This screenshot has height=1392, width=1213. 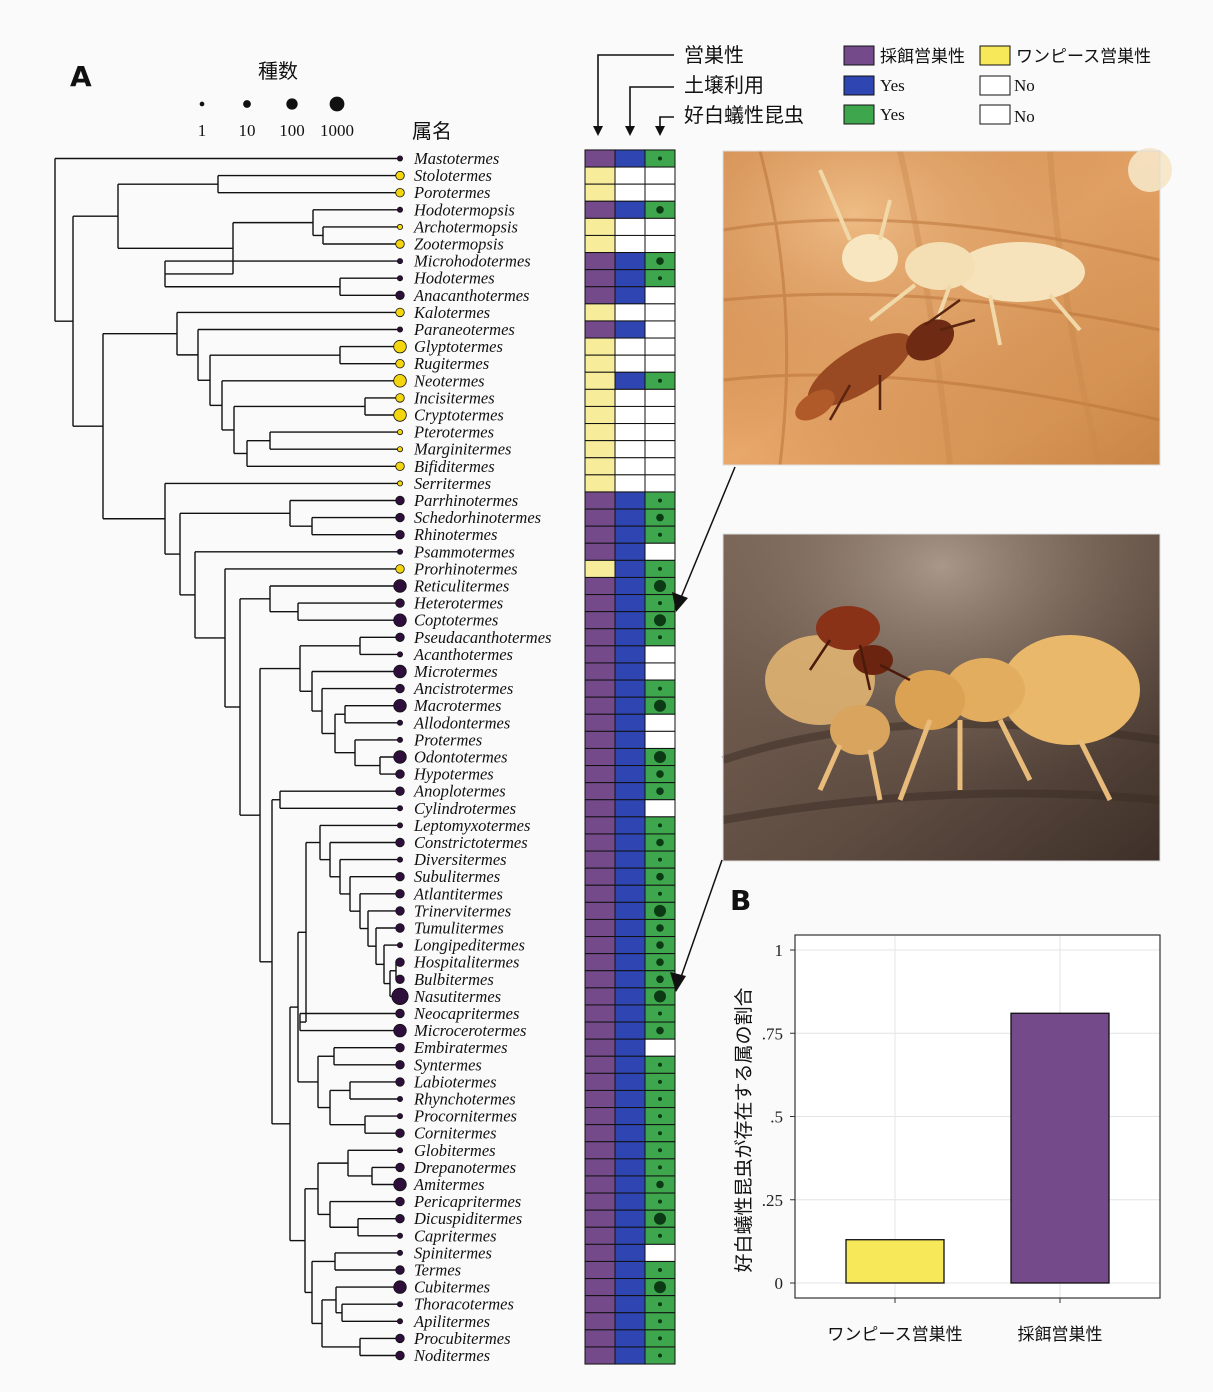 I want to click on genus-label: Serritermes, so click(x=452, y=483).